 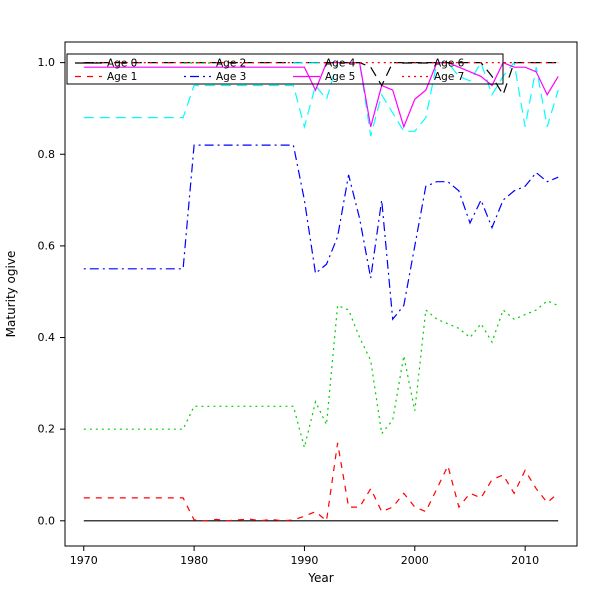 I want to click on legend-label-age-0: Age 0, so click(x=122, y=64).